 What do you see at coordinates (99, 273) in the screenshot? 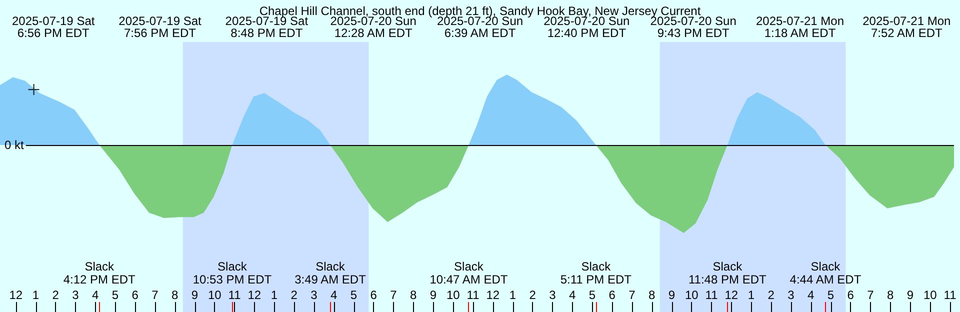
I see `ref-line-label: Slack 4:12 PM EDT` at bounding box center [99, 273].